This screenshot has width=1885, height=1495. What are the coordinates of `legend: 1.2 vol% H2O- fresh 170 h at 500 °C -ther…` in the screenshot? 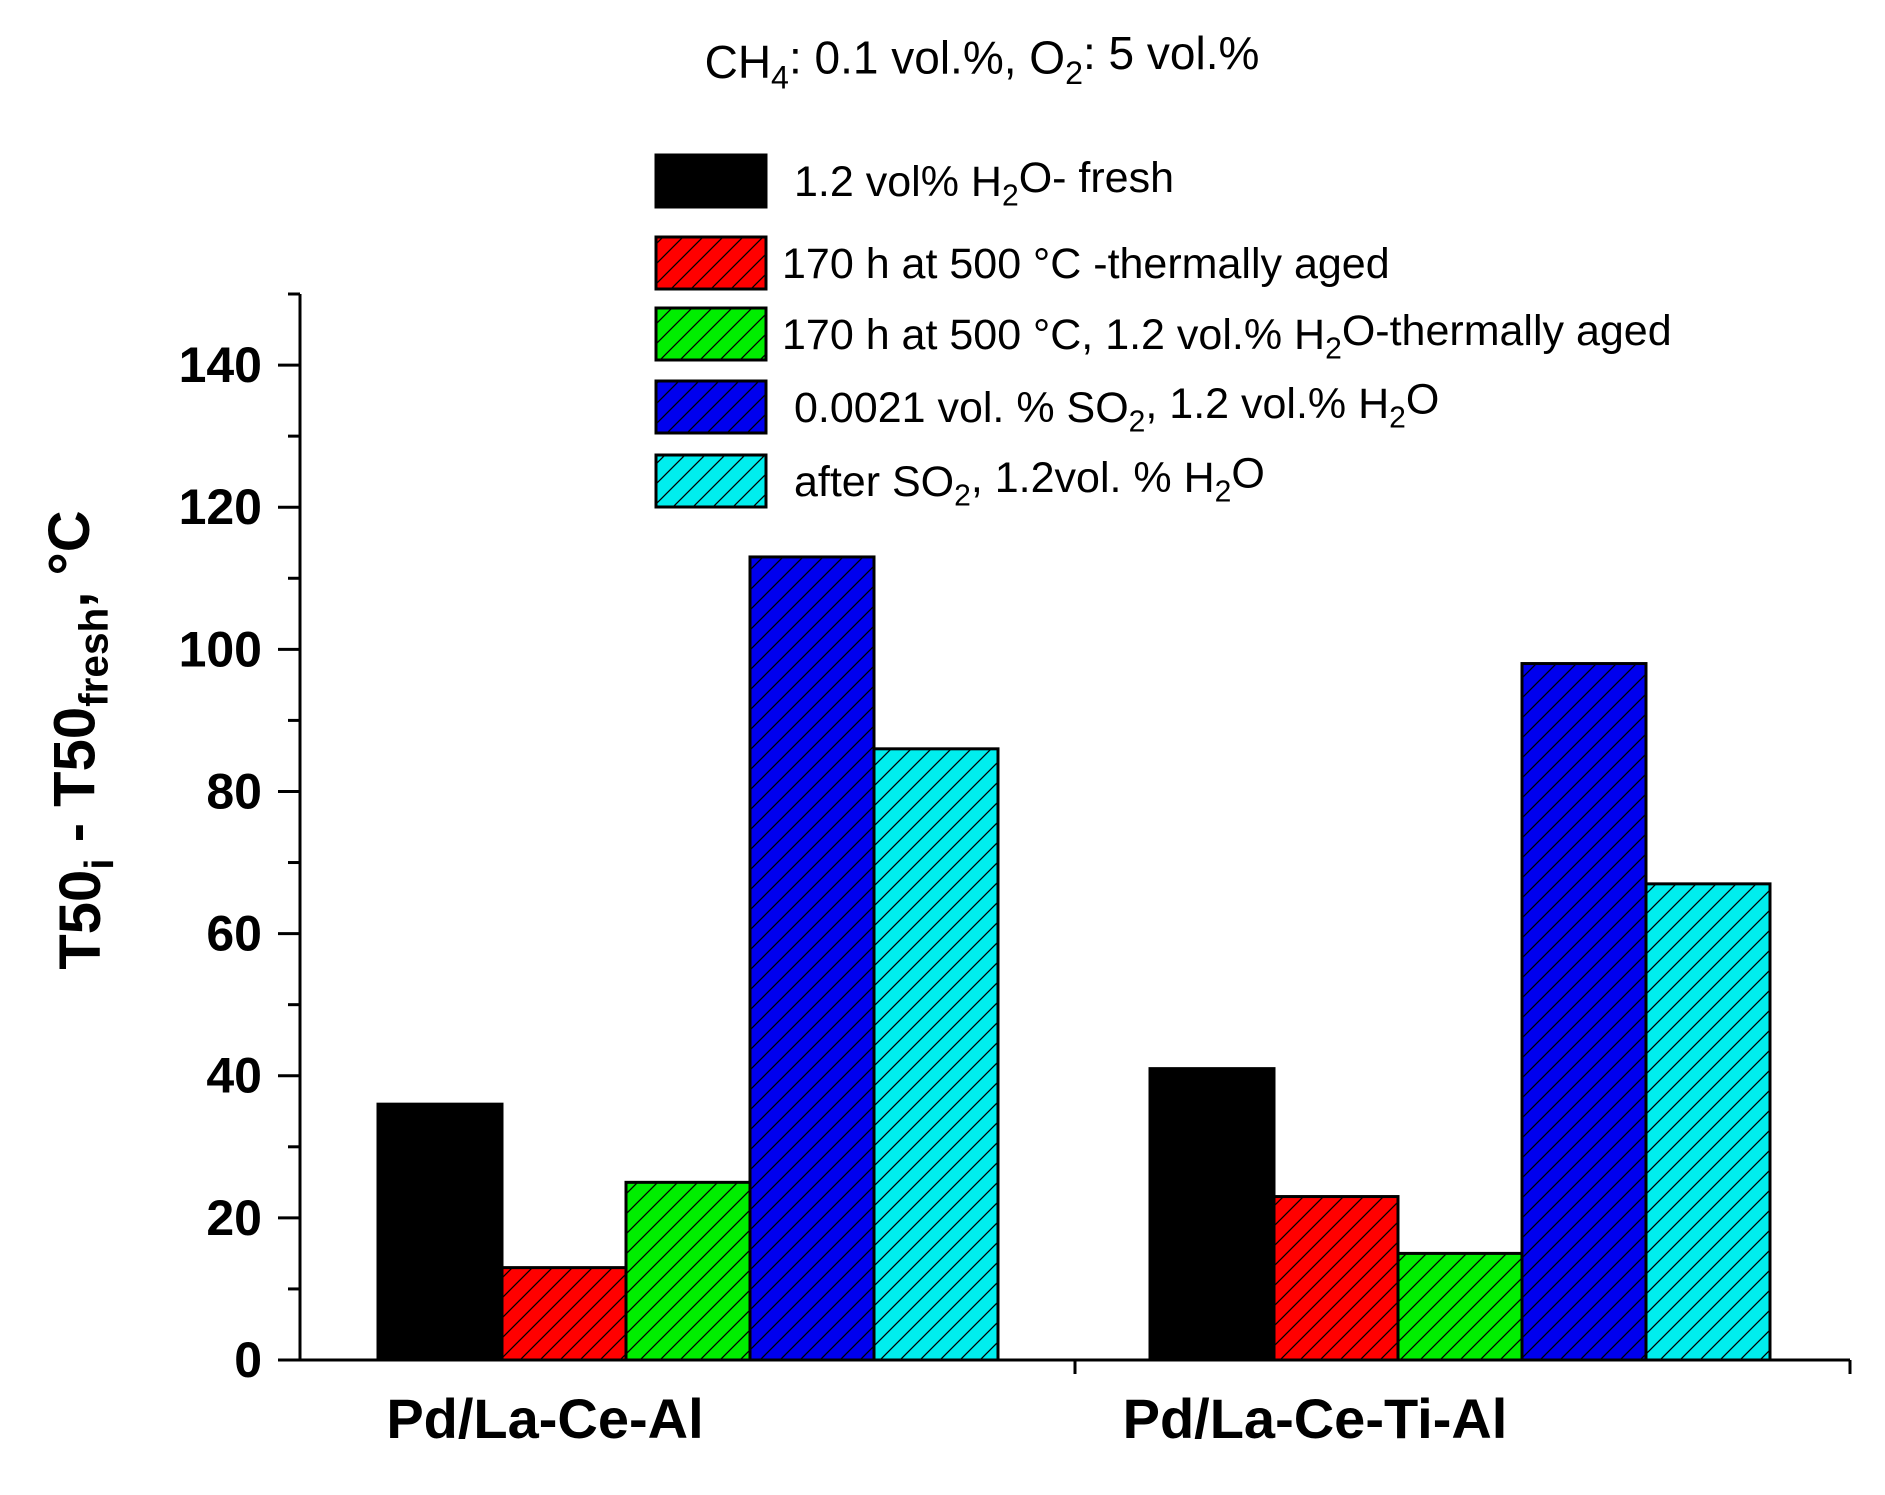 It's located at (1163, 333).